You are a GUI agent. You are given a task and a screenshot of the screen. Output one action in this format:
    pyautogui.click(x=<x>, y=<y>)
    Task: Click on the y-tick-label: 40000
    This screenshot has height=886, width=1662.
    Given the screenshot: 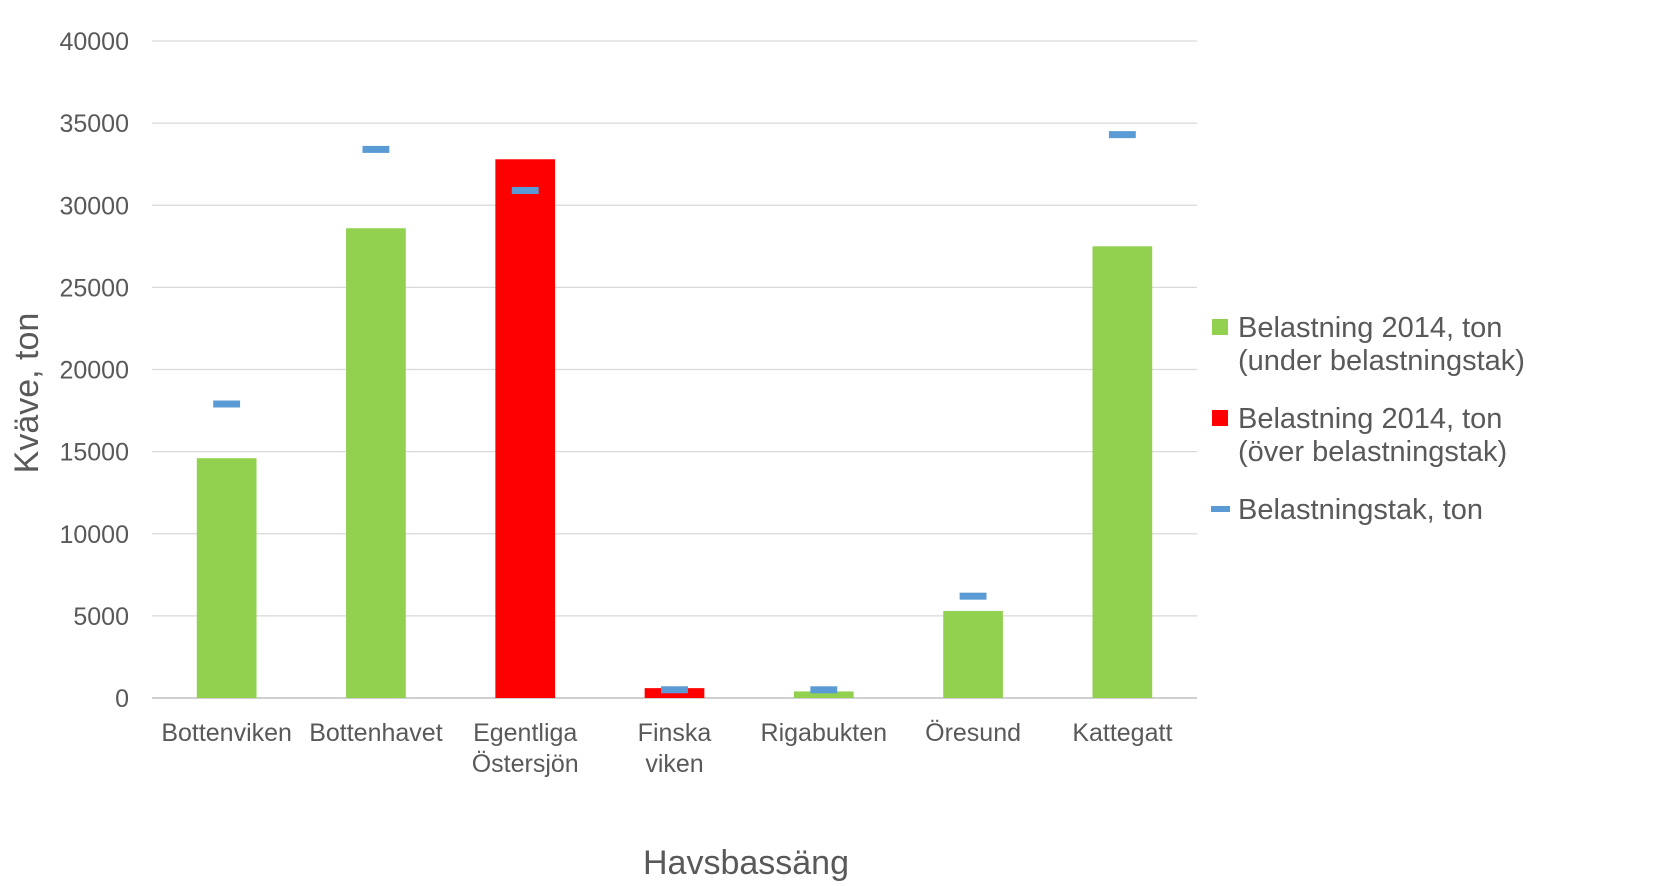 What is the action you would take?
    pyautogui.click(x=94, y=42)
    